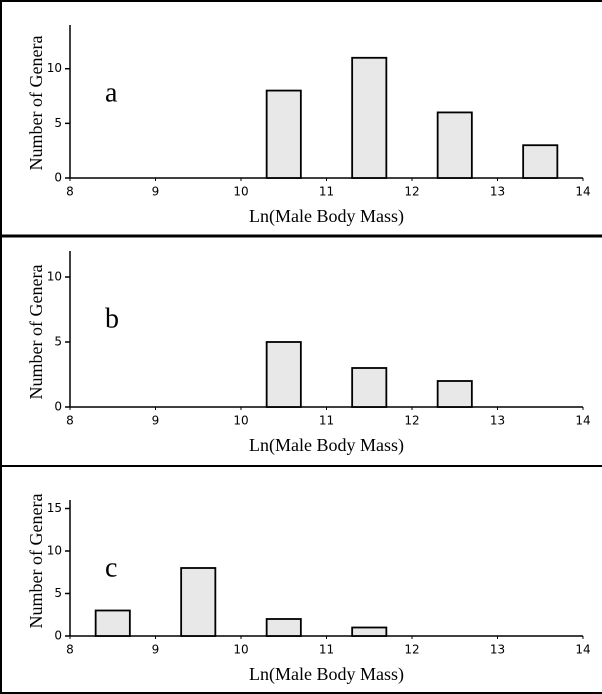 Image resolution: width=602 pixels, height=694 pixels. Describe the element at coordinates (54, 508) in the screenshot. I see `y-tick-label: 15` at that location.